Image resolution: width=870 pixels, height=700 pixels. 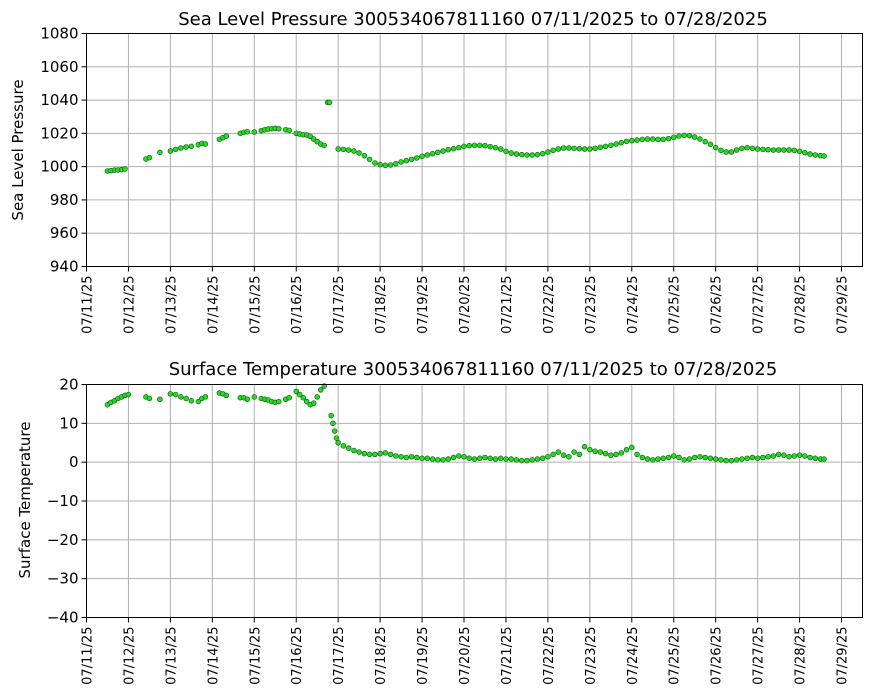 What do you see at coordinates (381, 305) in the screenshot?
I see `sea-level-pressure-xtick-label: 07/18/25` at bounding box center [381, 305].